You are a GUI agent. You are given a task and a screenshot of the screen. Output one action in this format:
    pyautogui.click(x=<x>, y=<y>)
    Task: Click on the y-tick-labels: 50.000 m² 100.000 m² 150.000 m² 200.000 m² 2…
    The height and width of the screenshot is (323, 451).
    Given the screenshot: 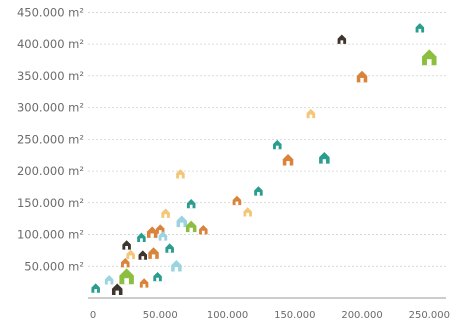 What is the action you would take?
    pyautogui.click(x=50, y=139)
    